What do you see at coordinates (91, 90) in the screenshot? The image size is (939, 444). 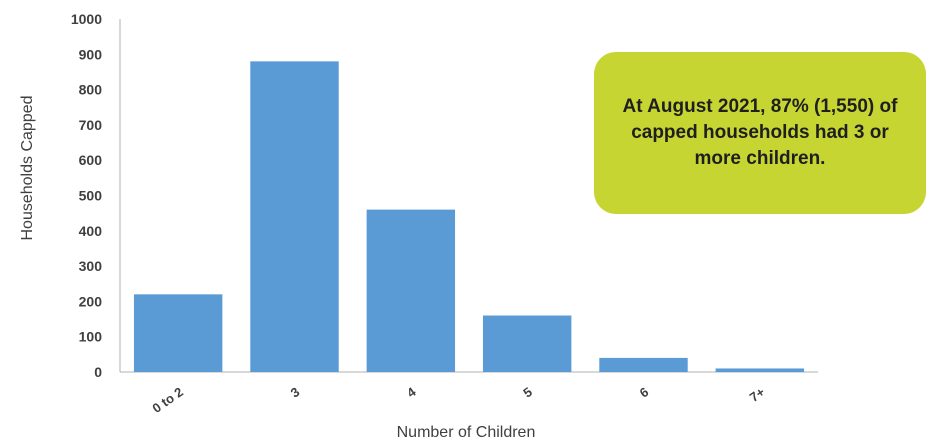 I see `y-tick-label: 800` at bounding box center [91, 90].